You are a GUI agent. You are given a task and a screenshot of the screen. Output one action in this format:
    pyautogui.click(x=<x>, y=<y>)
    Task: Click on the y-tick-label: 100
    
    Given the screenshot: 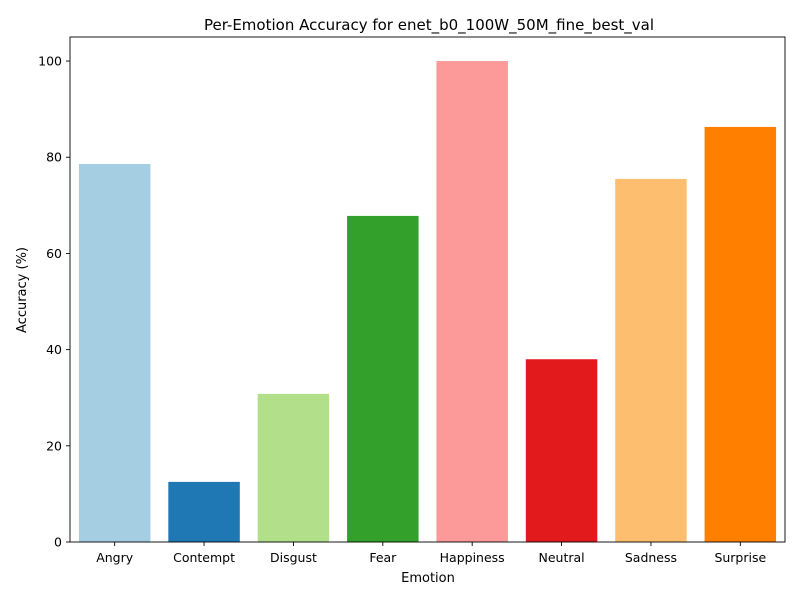 What is the action you would take?
    pyautogui.click(x=50, y=61)
    